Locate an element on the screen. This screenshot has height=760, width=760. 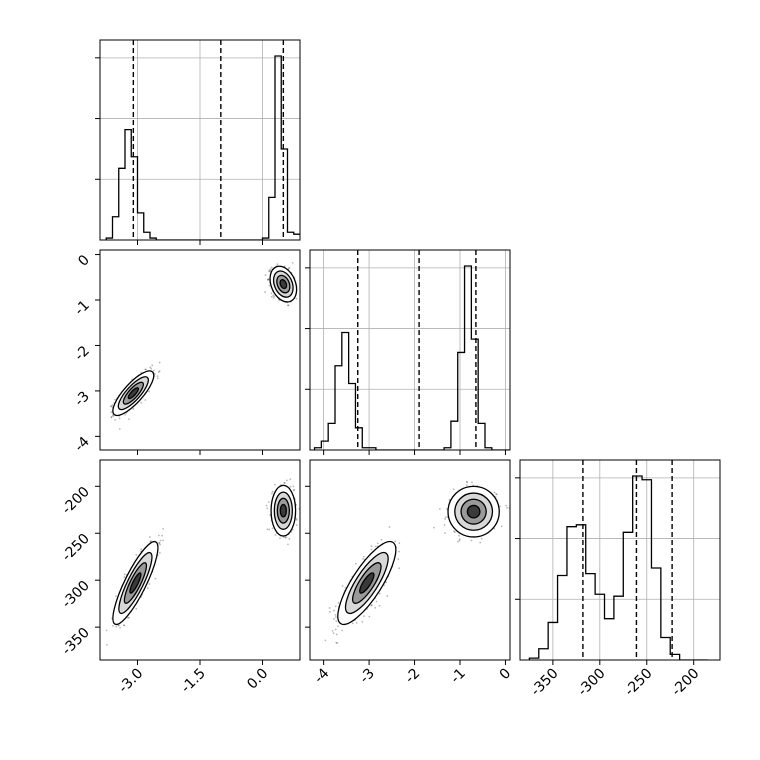
y-tick-label: -2 is located at coordinates (82, 353).